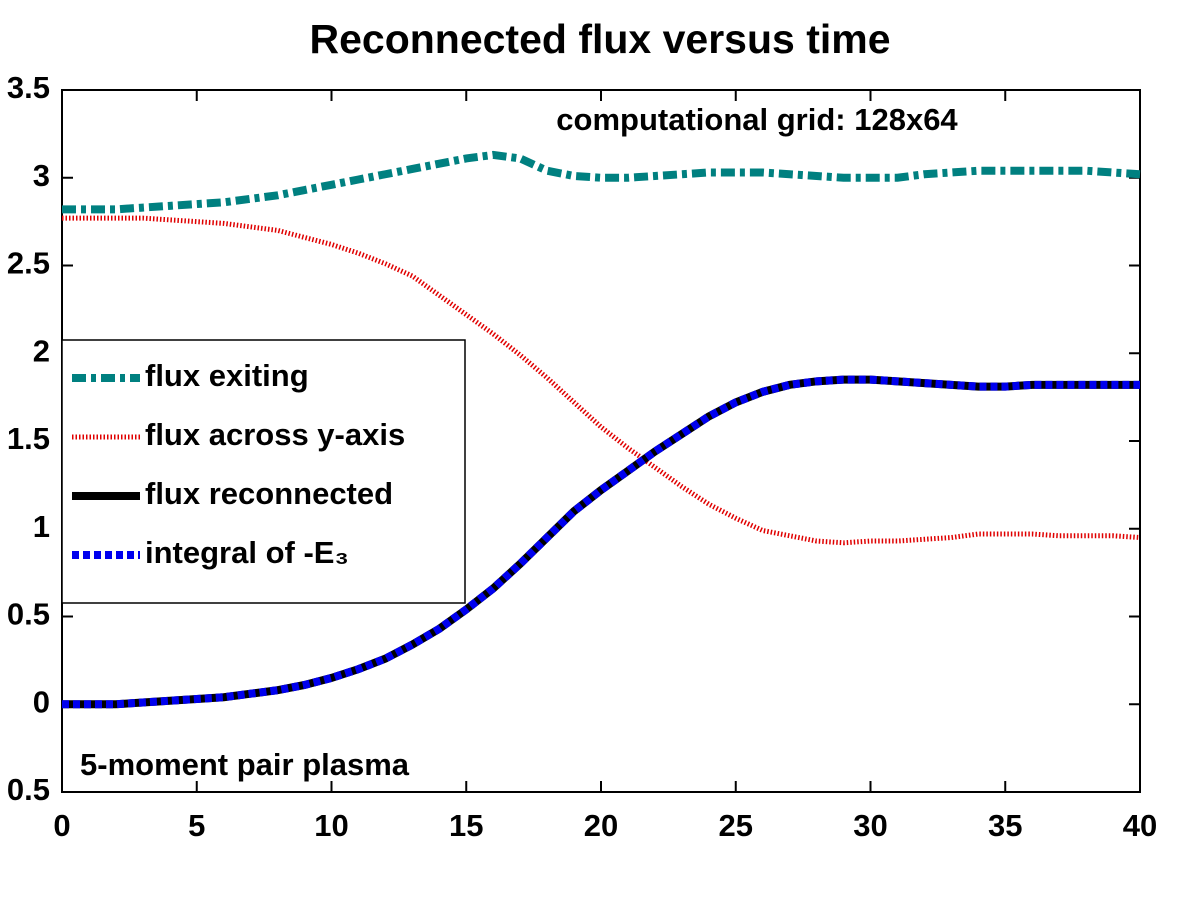 Image resolution: width=1200 pixels, height=900 pixels. What do you see at coordinates (1005, 825) in the screenshot?
I see `x-tick-label: 35` at bounding box center [1005, 825].